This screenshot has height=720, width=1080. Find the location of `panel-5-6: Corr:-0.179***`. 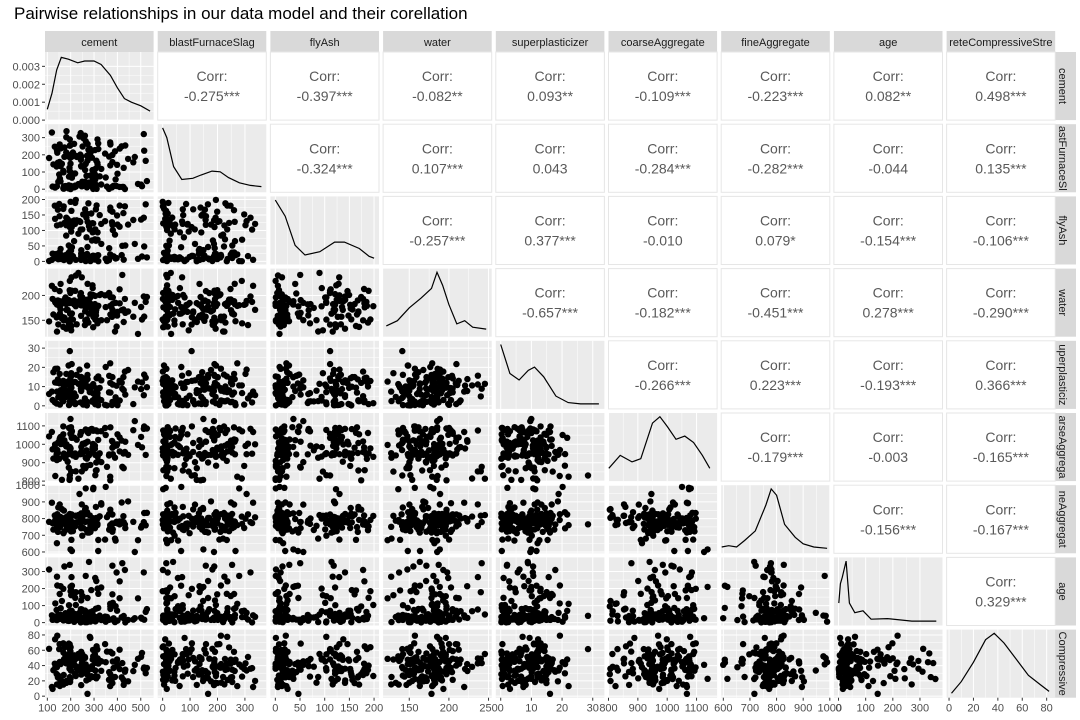

panel-5-6: Corr:-0.179*** is located at coordinates (775, 447).